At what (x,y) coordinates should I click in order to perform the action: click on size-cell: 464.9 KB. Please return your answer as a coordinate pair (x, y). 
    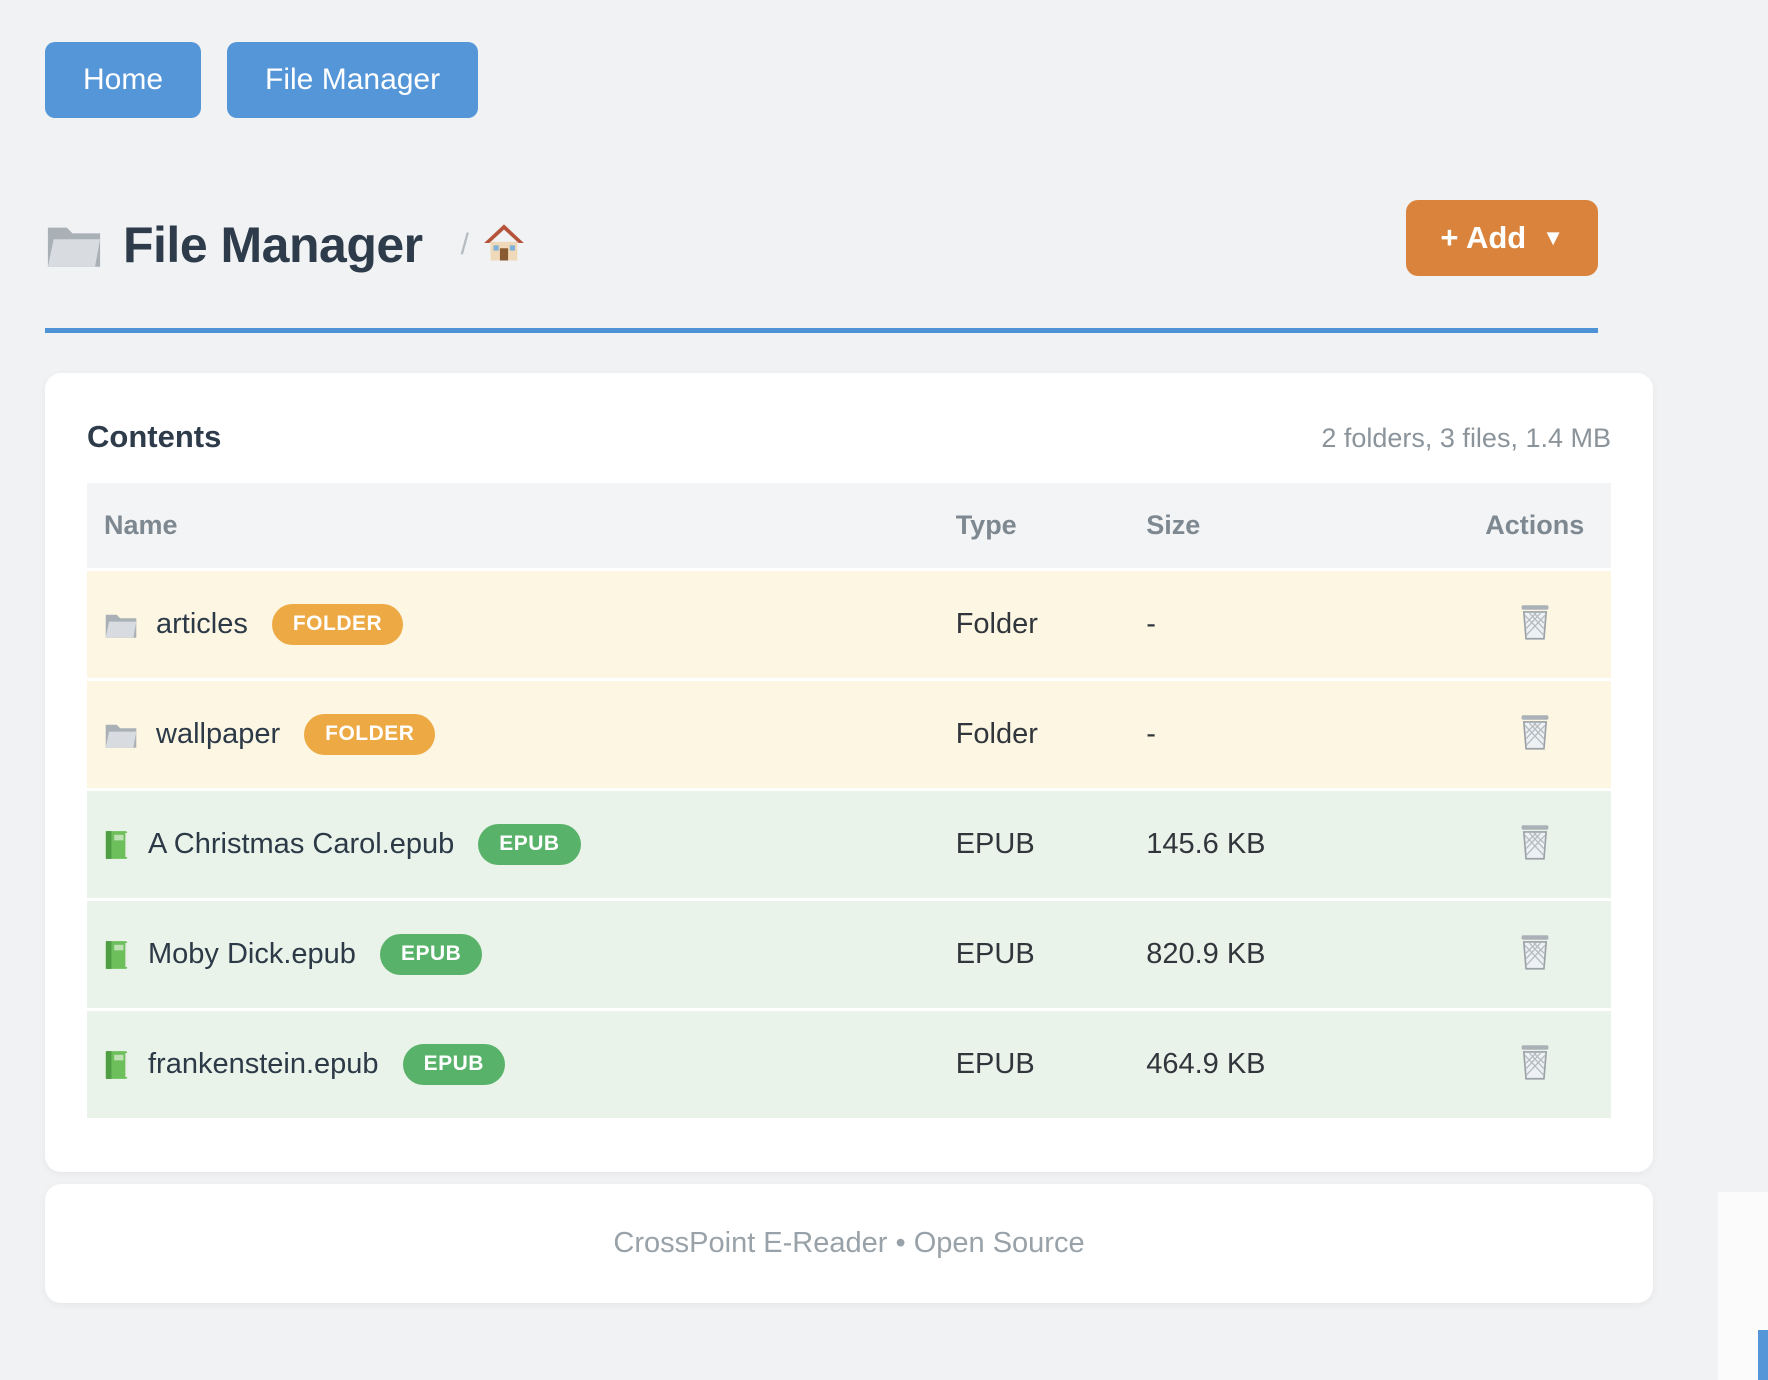
    Looking at the image, I should click on (1206, 1064).